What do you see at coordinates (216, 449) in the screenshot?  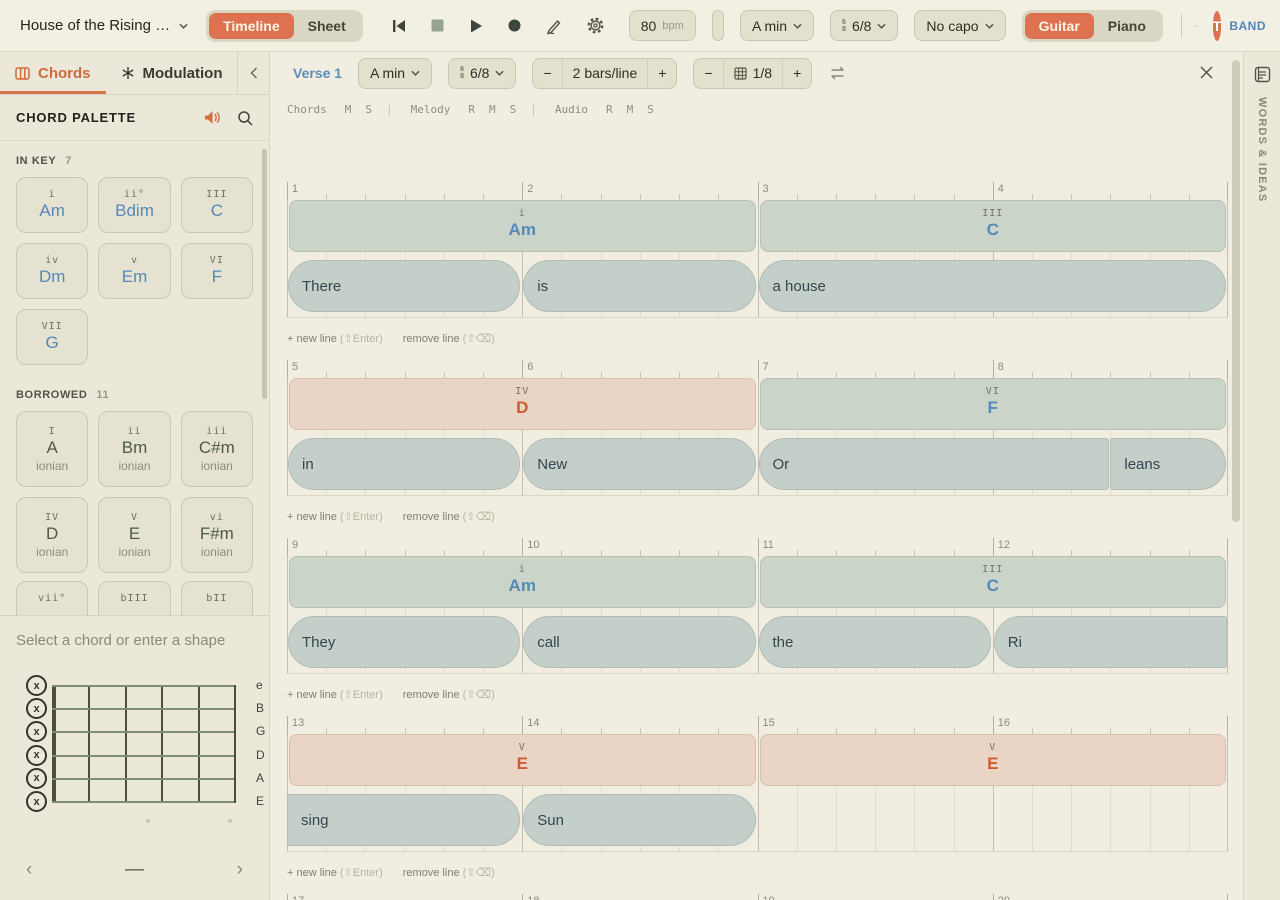 I see `chord-chip: iii C#m ionian` at bounding box center [216, 449].